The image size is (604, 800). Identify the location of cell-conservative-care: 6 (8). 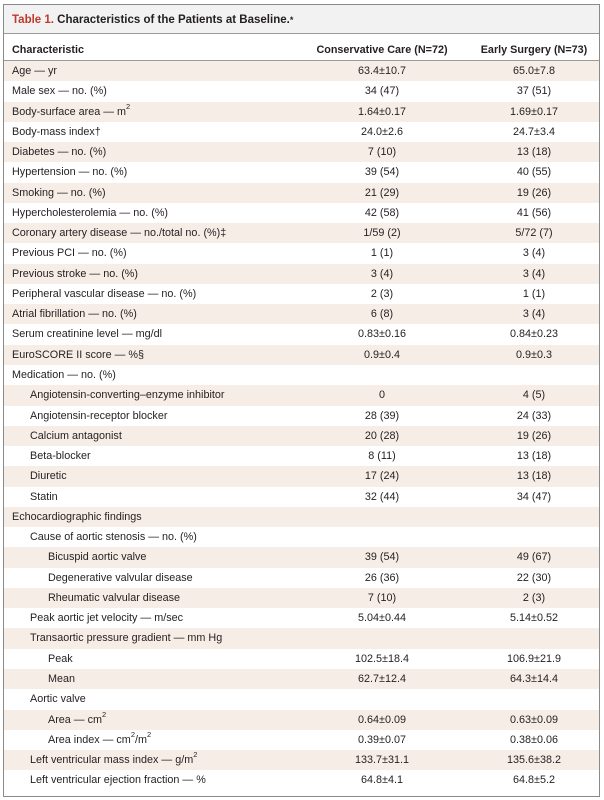
(382, 314).